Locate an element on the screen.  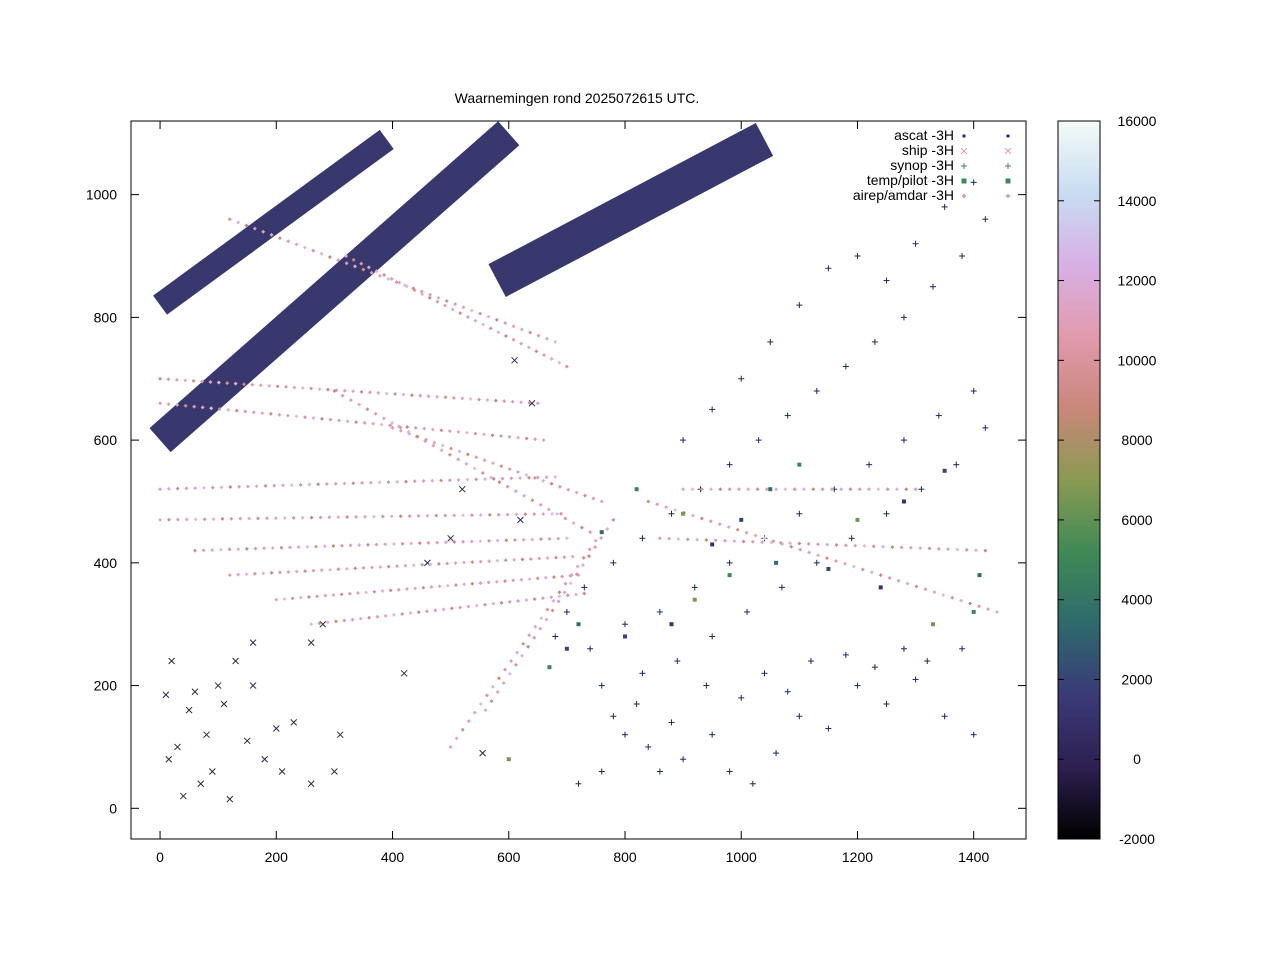
y-tick-label: 0 is located at coordinates (113, 808).